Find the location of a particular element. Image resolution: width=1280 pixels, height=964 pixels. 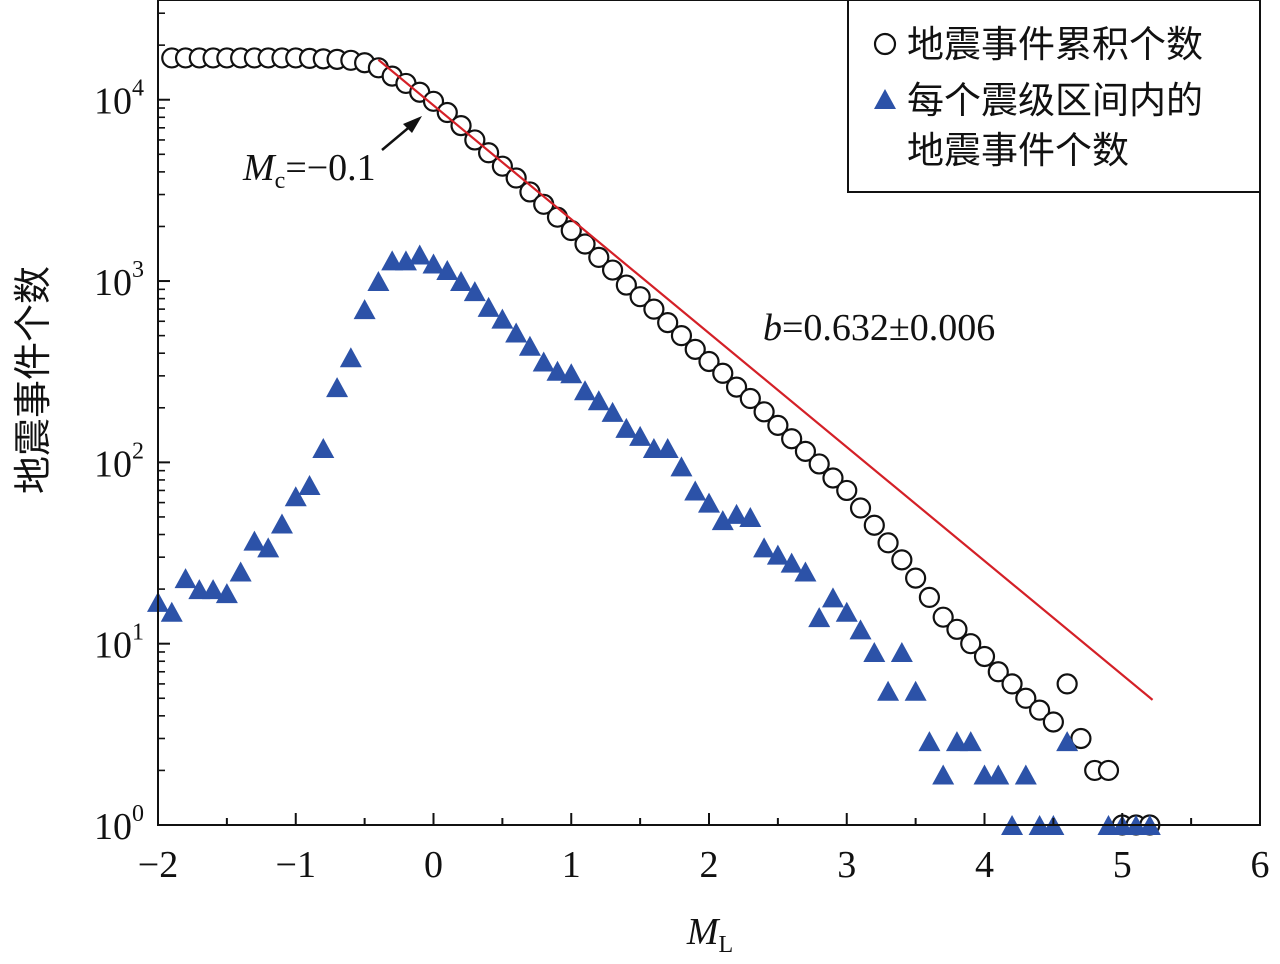

y-tick-label: 10² is located at coordinates (119, 461).